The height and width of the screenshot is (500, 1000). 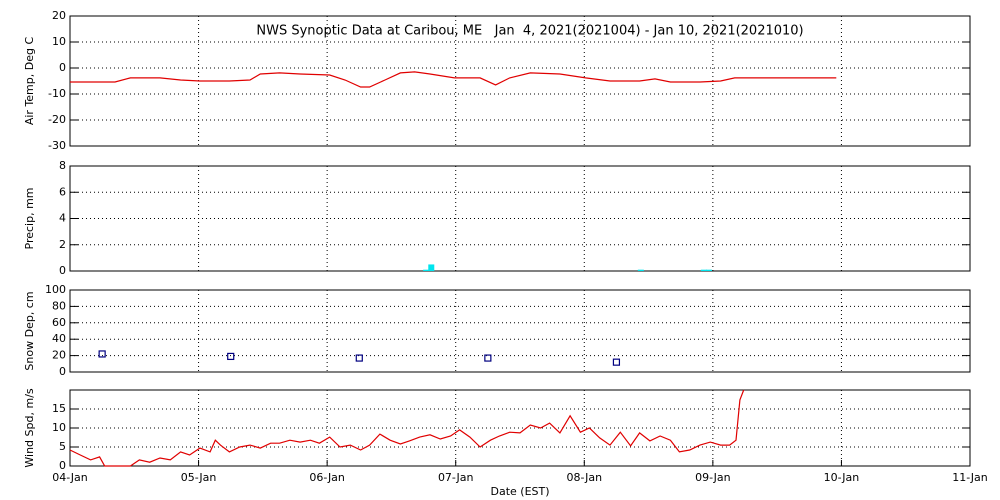 I want to click on y-tick-label: 4, so click(x=62, y=218).